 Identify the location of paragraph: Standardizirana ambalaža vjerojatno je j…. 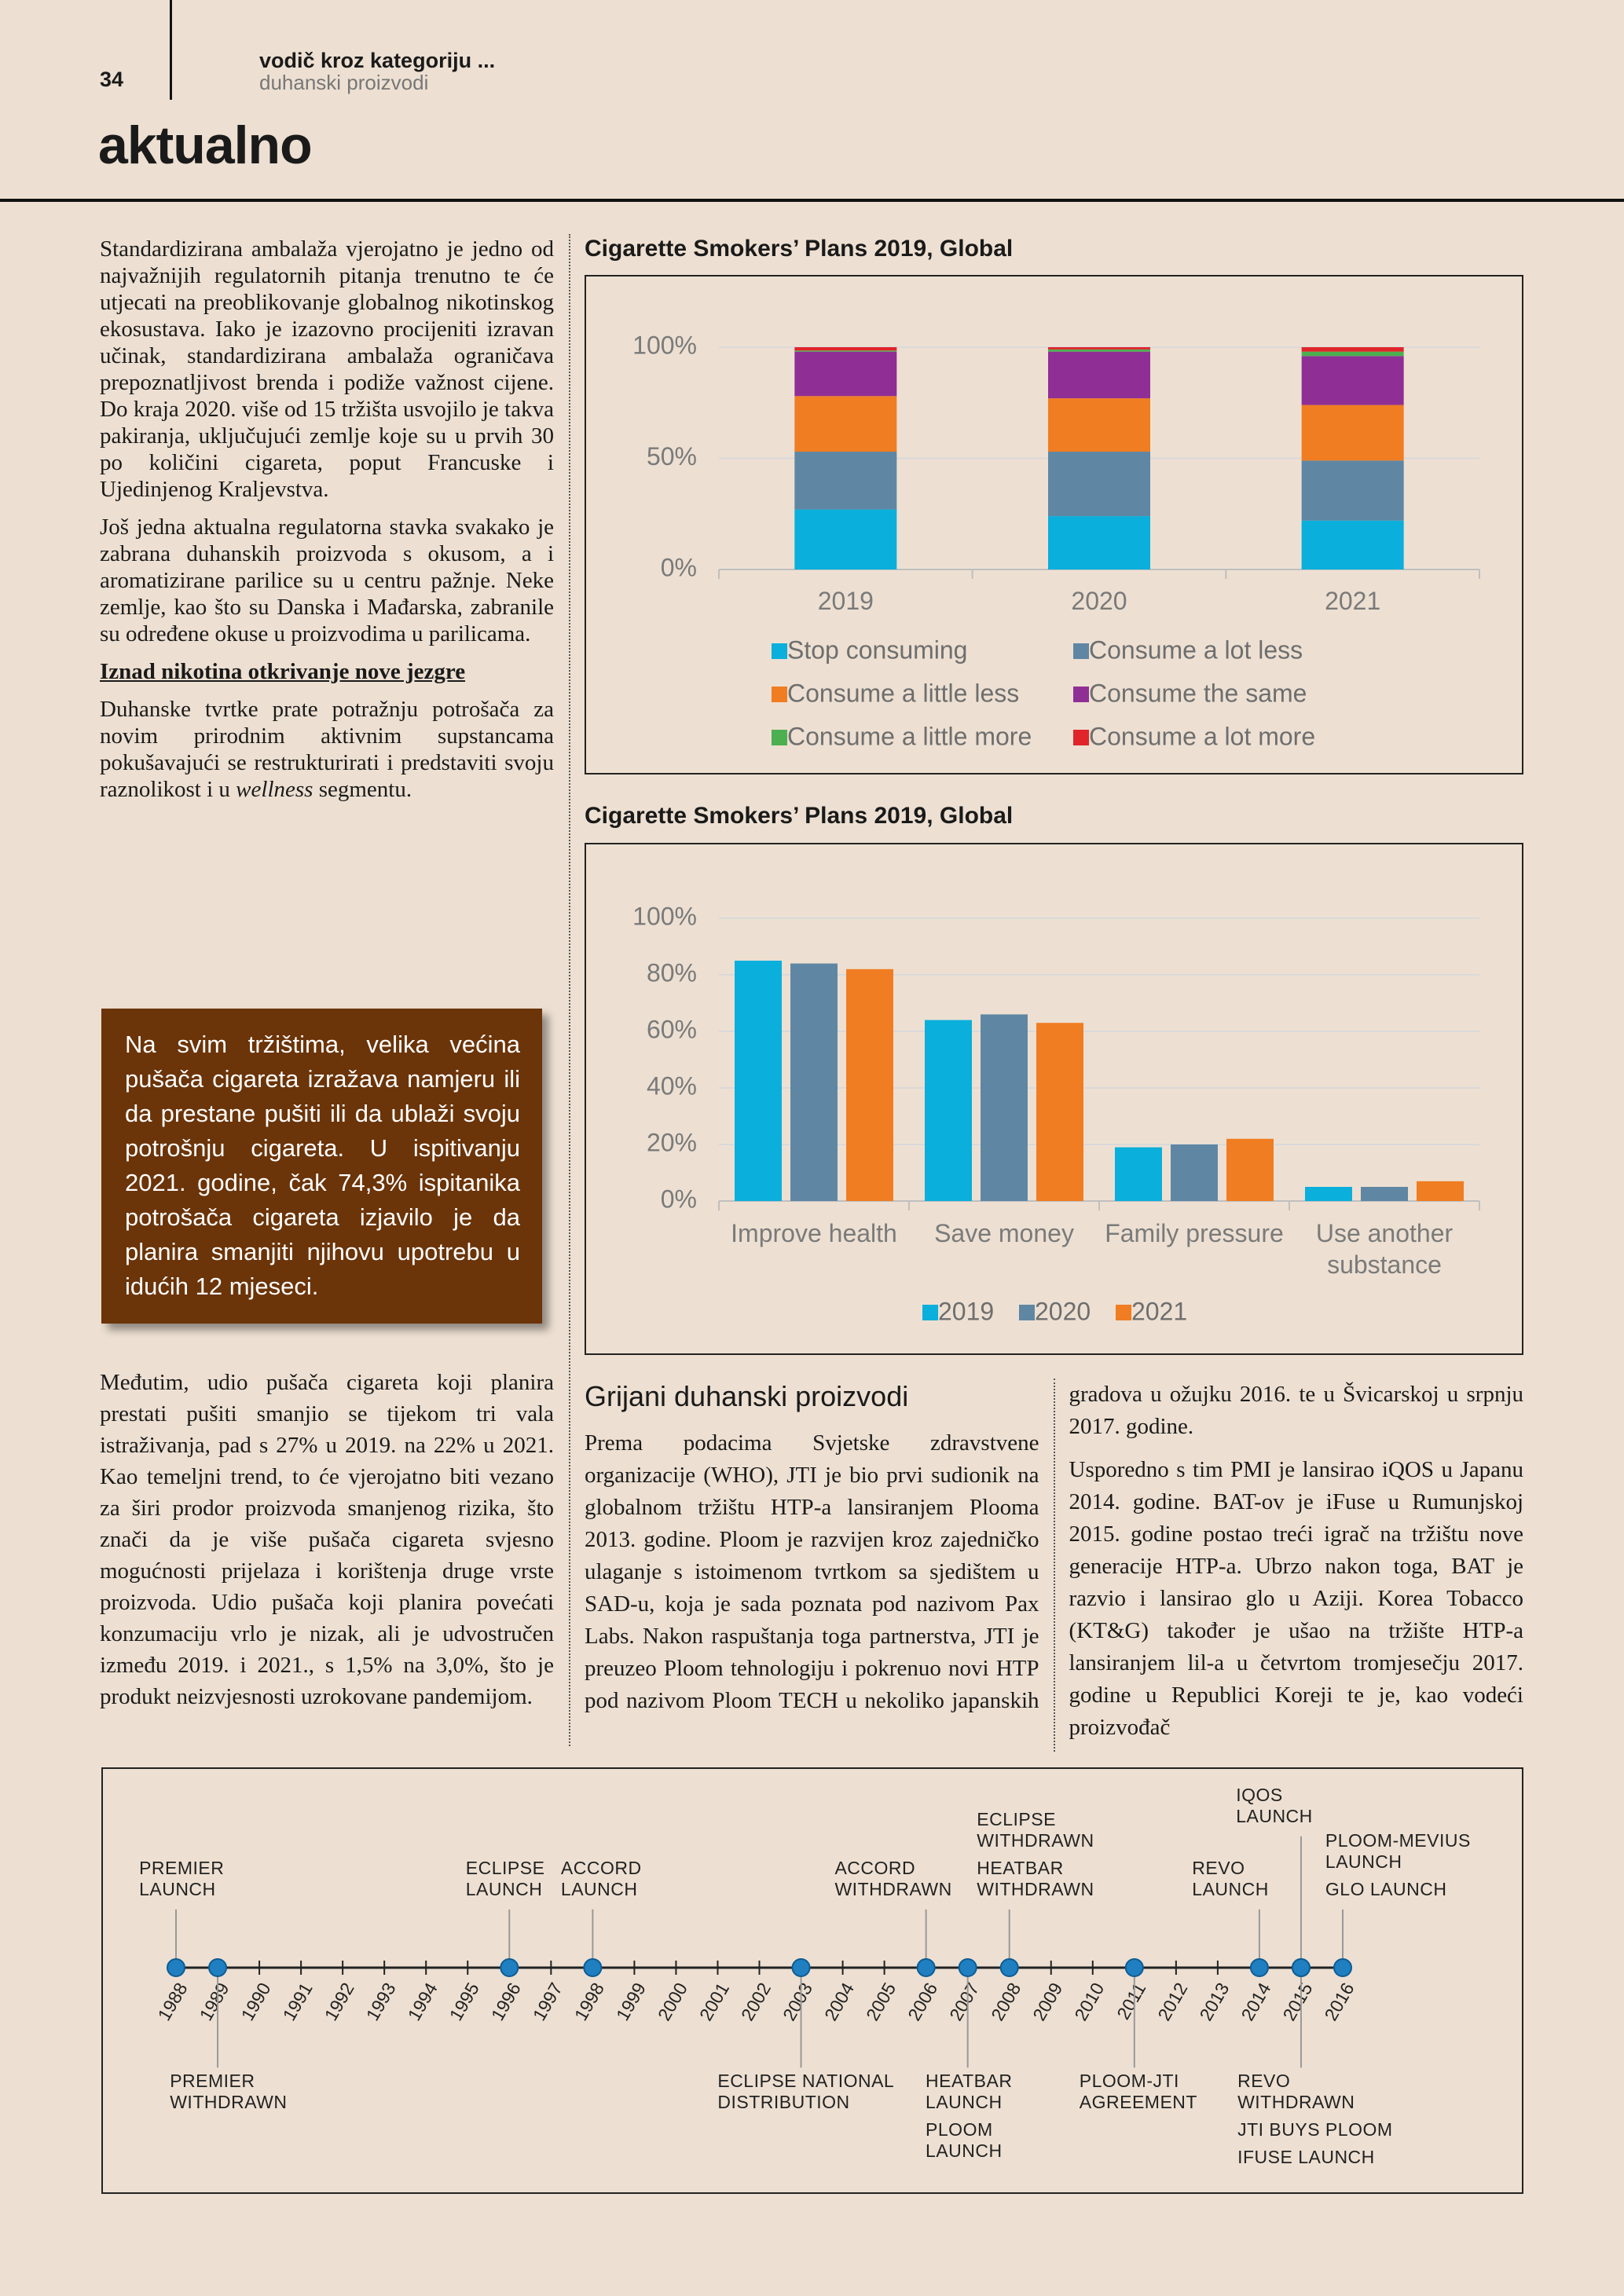
(327, 369).